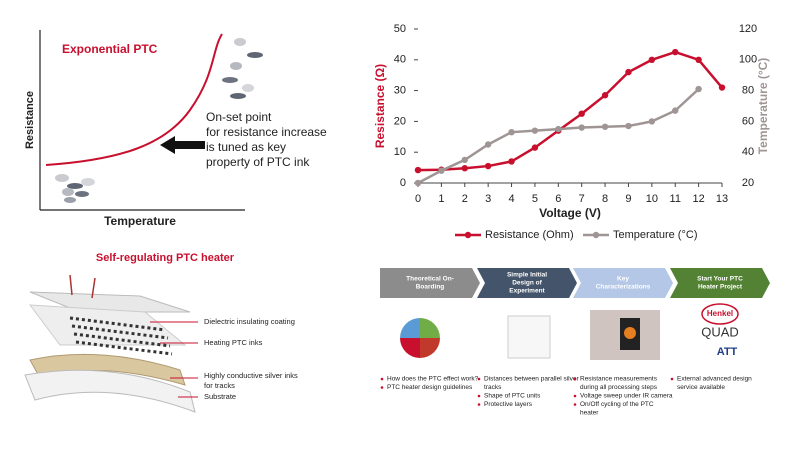  I want to click on y-tick-label: 50, so click(400, 29).